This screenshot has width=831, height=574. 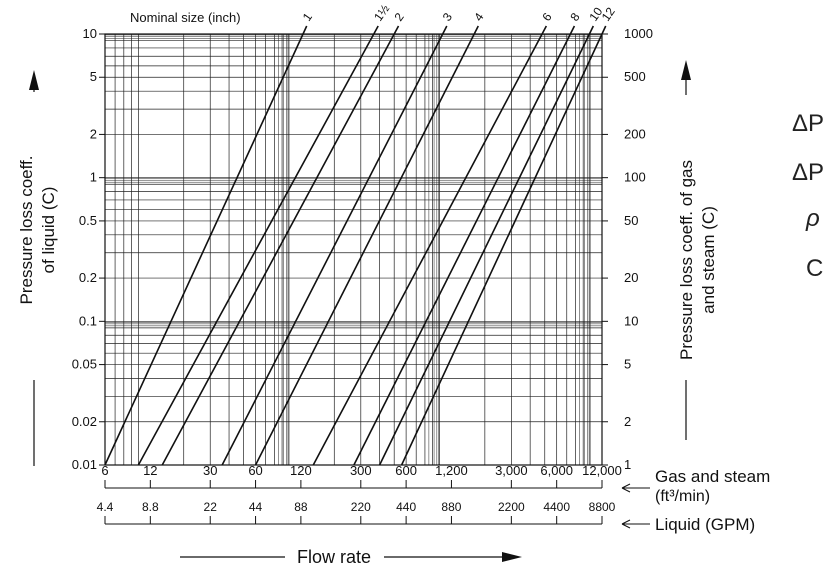 What do you see at coordinates (93, 177) in the screenshot?
I see `y-left-tick-label: 1` at bounding box center [93, 177].